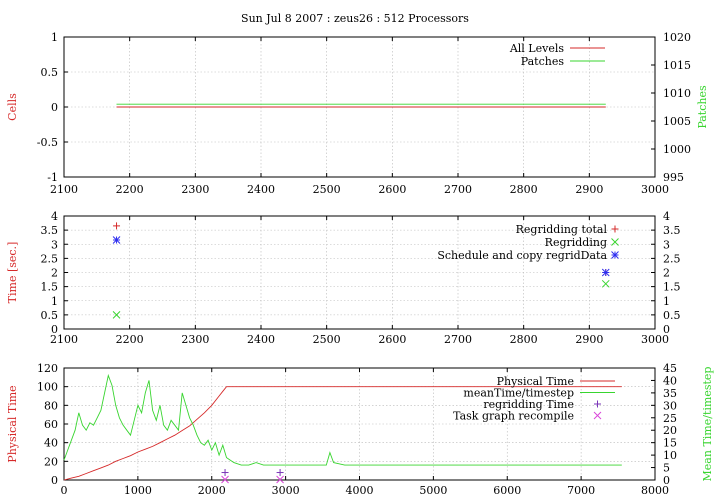  Describe the element at coordinates (54, 244) in the screenshot. I see `y-tick-label: 3` at that location.